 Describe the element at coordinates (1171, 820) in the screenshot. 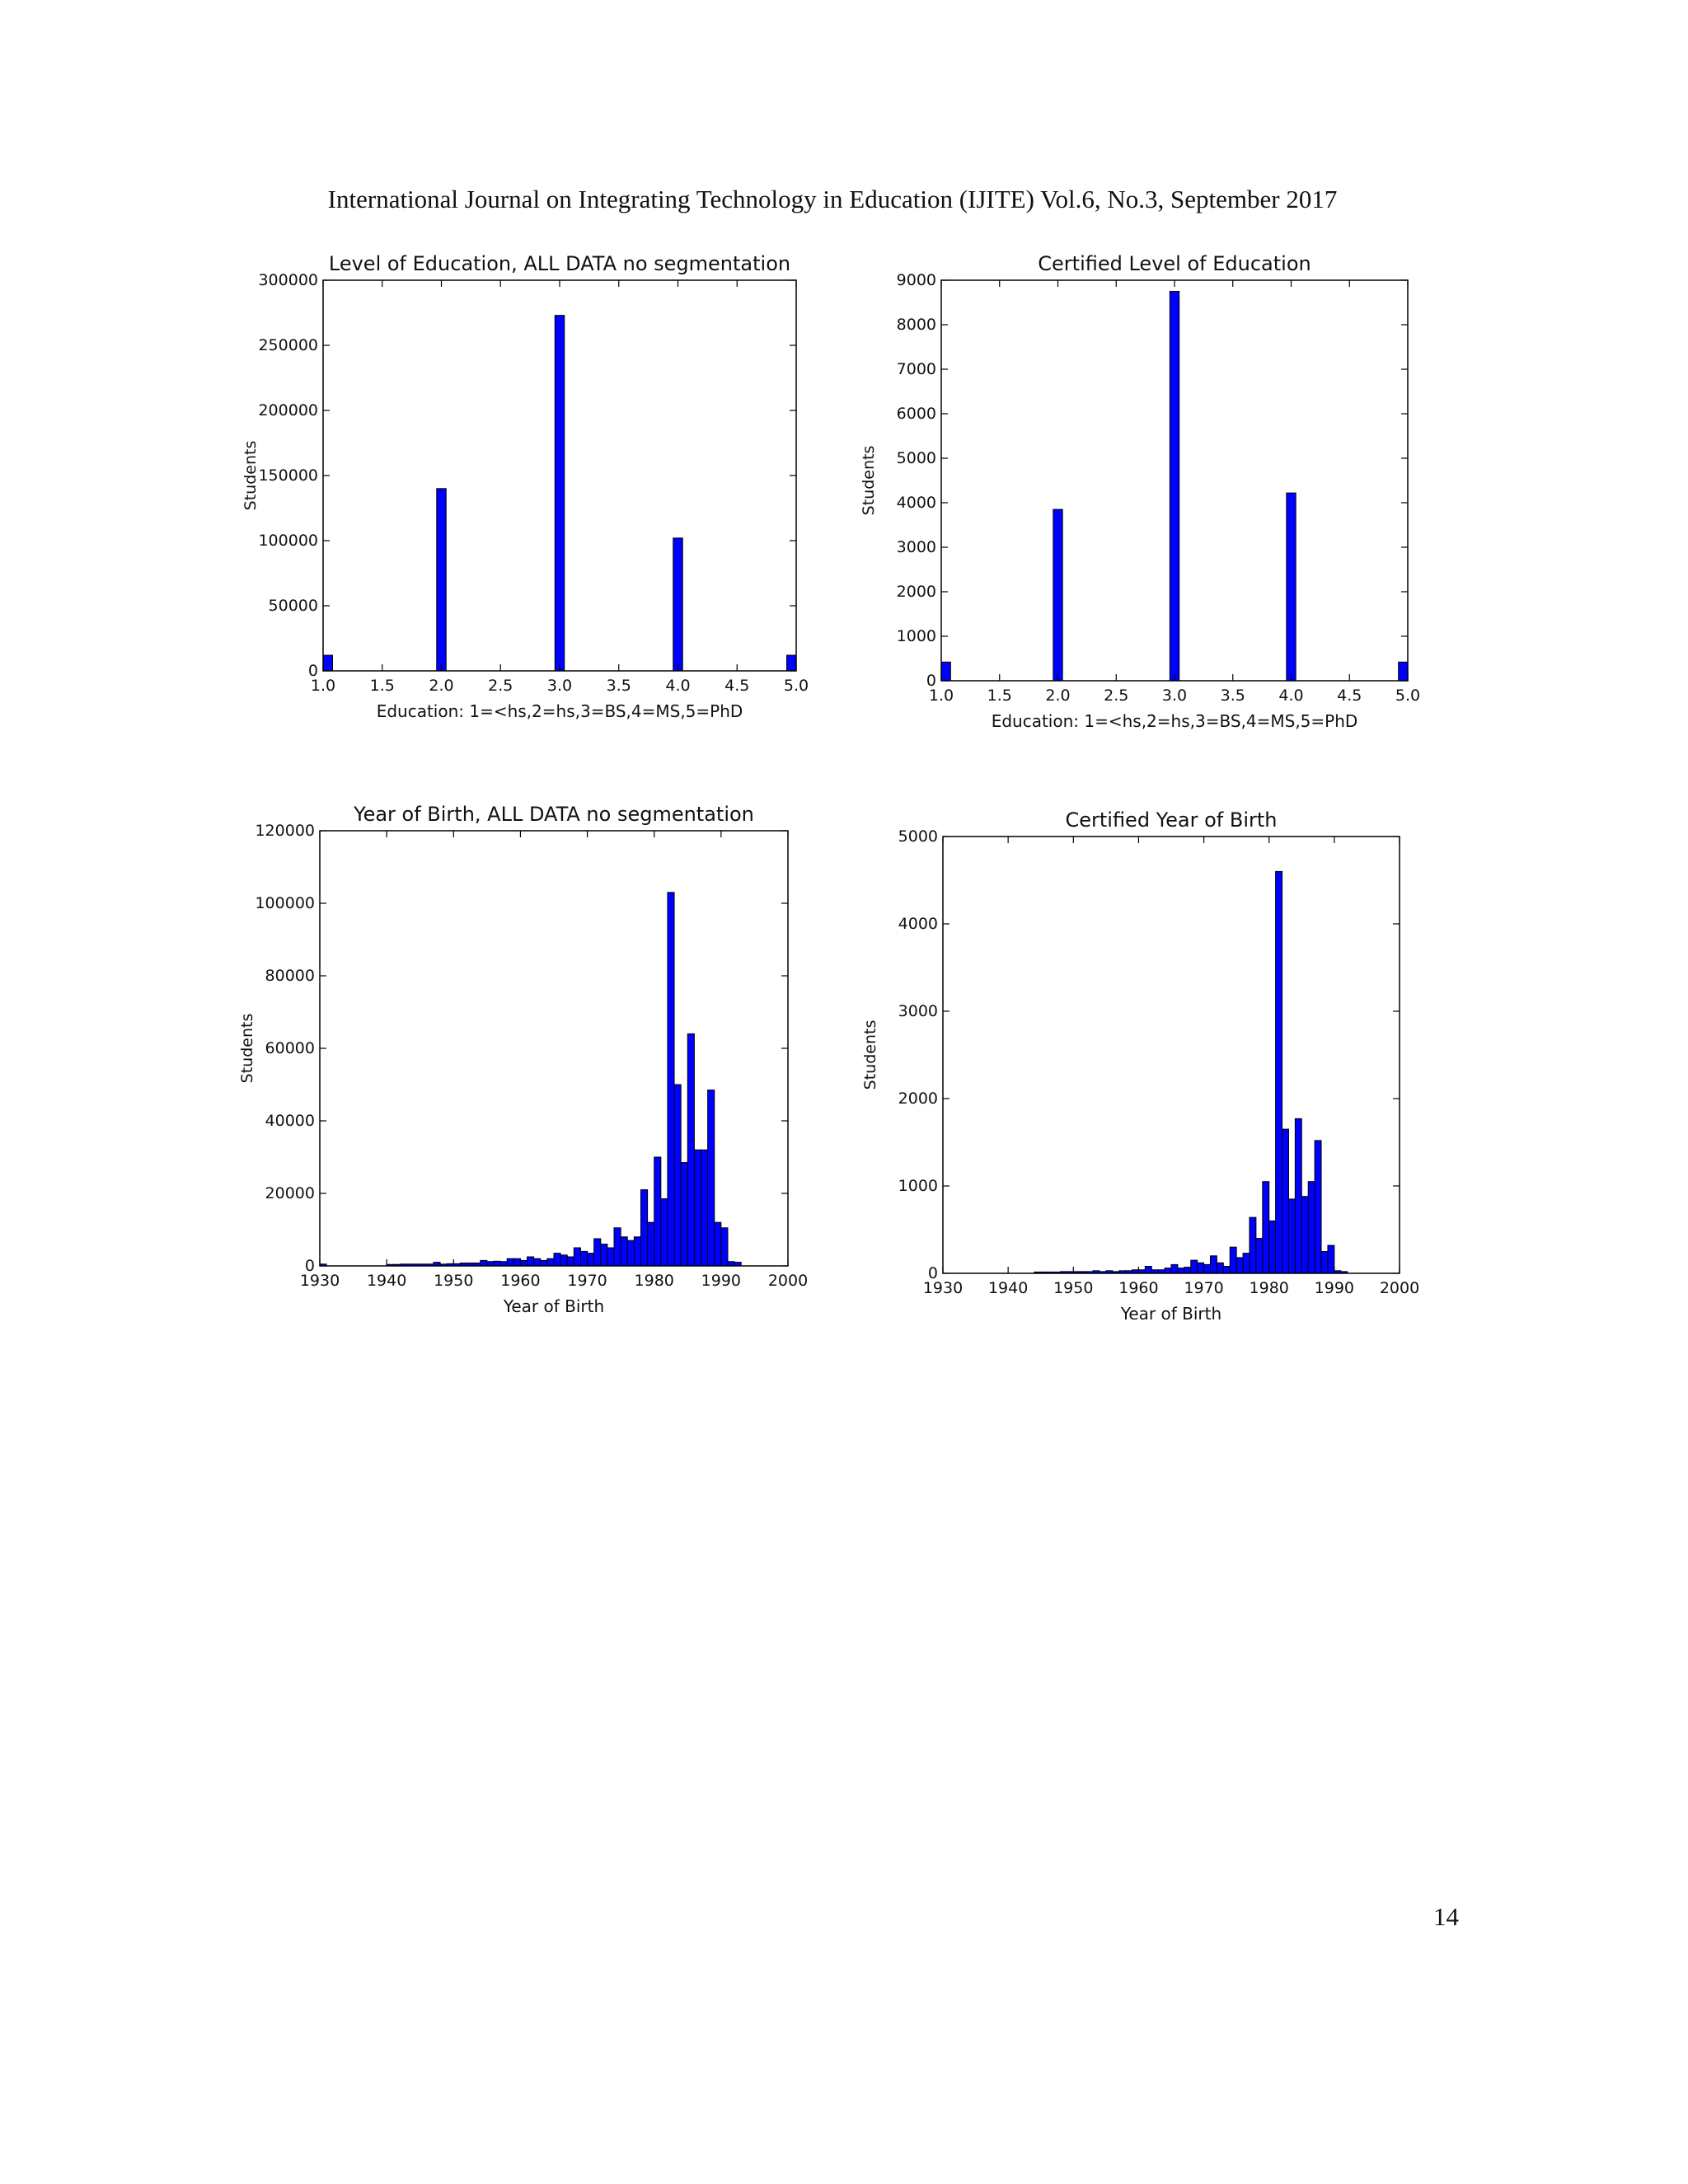

I see `birth-year-chart-title: Certified Year of Birth` at that location.